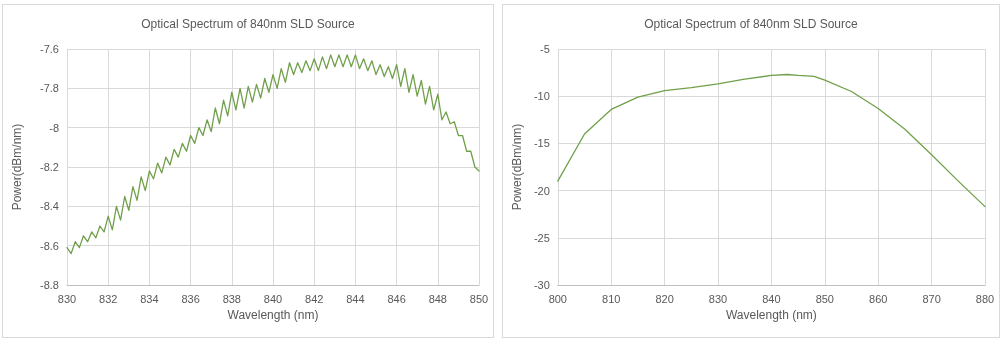 This screenshot has width=1004, height=344. What do you see at coordinates (541, 143) in the screenshot?
I see `y-tick-label: -15` at bounding box center [541, 143].